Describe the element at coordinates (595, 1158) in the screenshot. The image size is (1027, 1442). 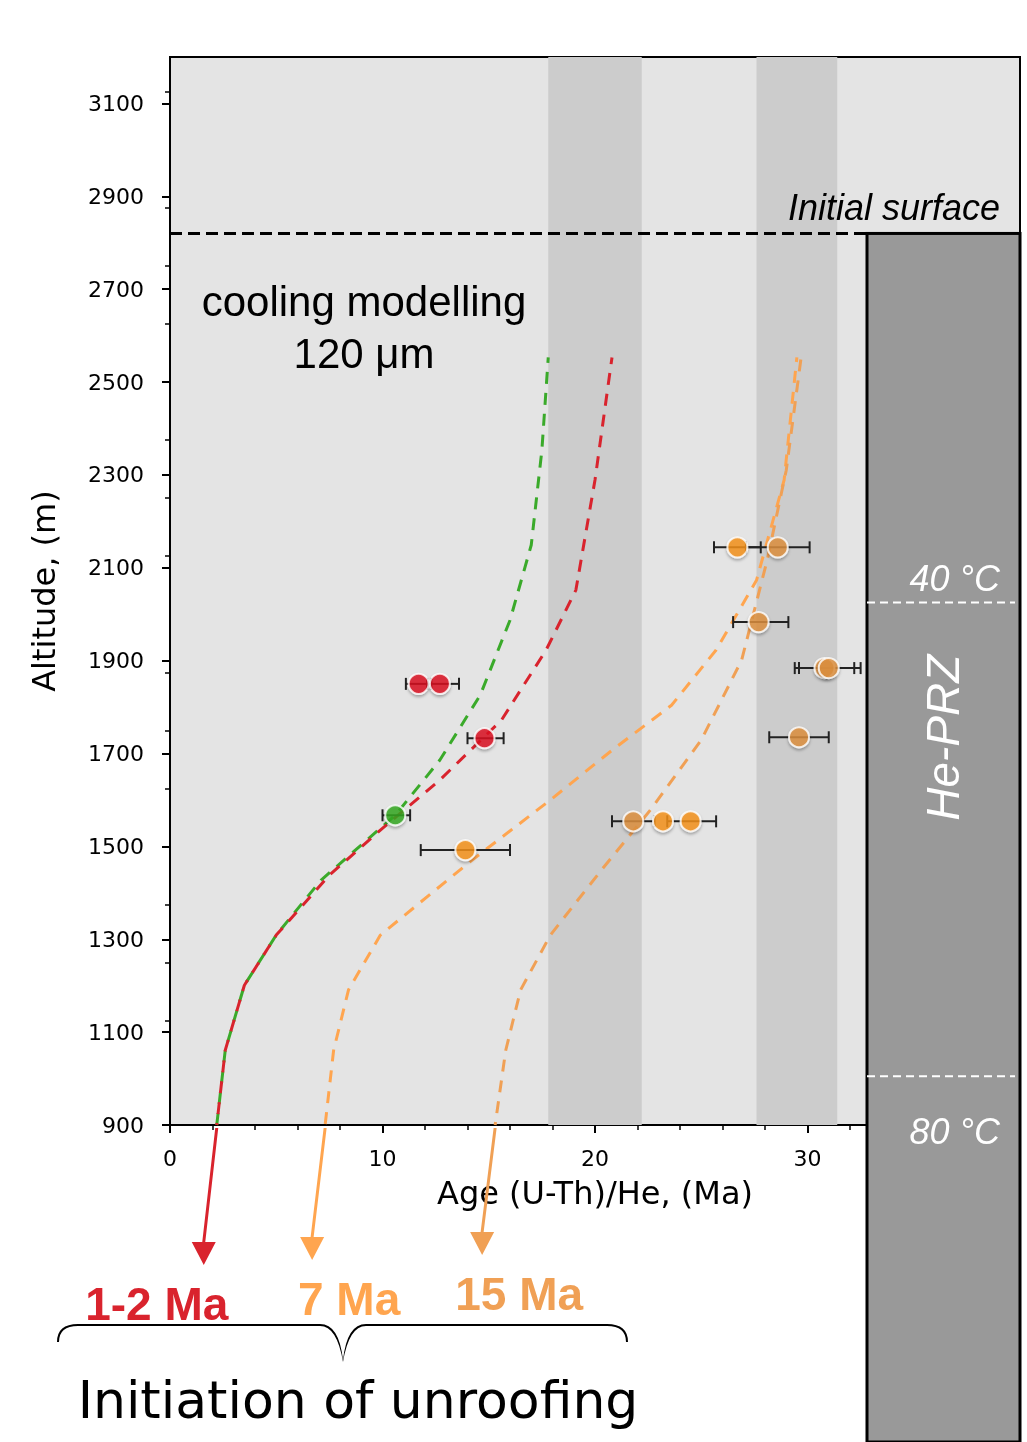
I see `x-tick-label: 20` at that location.